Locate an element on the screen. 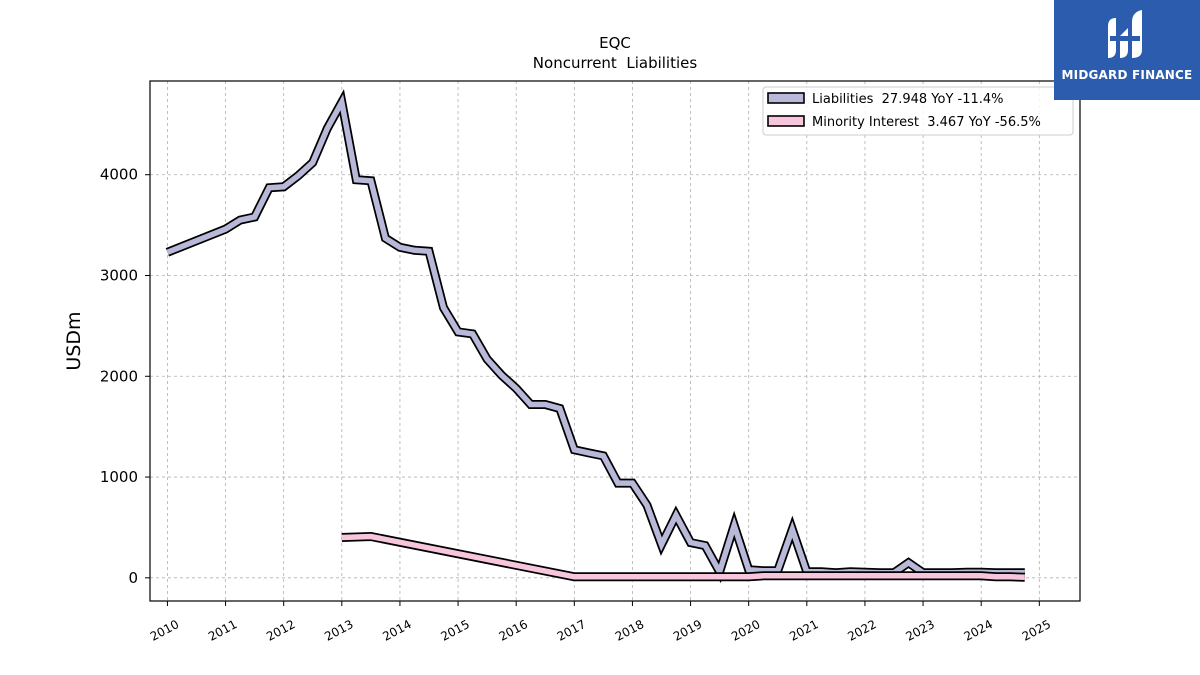 The width and height of the screenshot is (1200, 675). y-tick-label: 3000 is located at coordinates (119, 275).